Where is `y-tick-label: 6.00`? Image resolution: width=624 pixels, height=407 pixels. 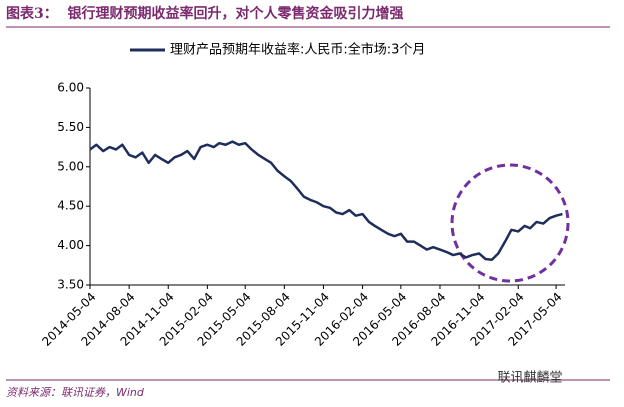
y-tick-label: 6.00 is located at coordinates (70, 88).